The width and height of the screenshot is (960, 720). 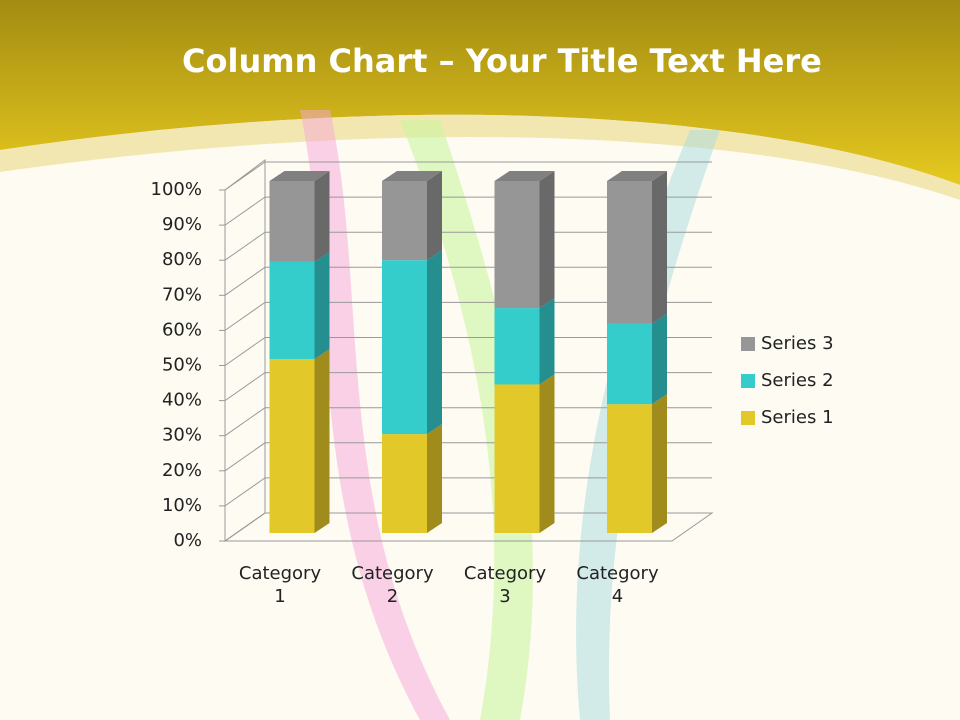 What do you see at coordinates (182, 505) in the screenshot?
I see `y-tick-label: 10%` at bounding box center [182, 505].